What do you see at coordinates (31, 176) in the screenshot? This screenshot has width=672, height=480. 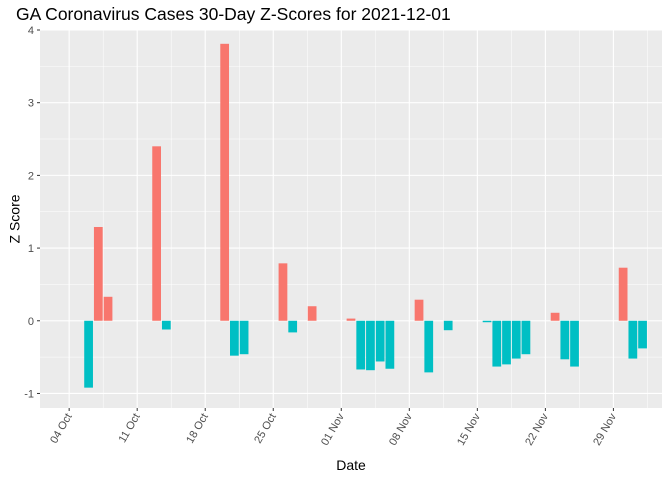 I see `y-tick-label: 2` at bounding box center [31, 176].